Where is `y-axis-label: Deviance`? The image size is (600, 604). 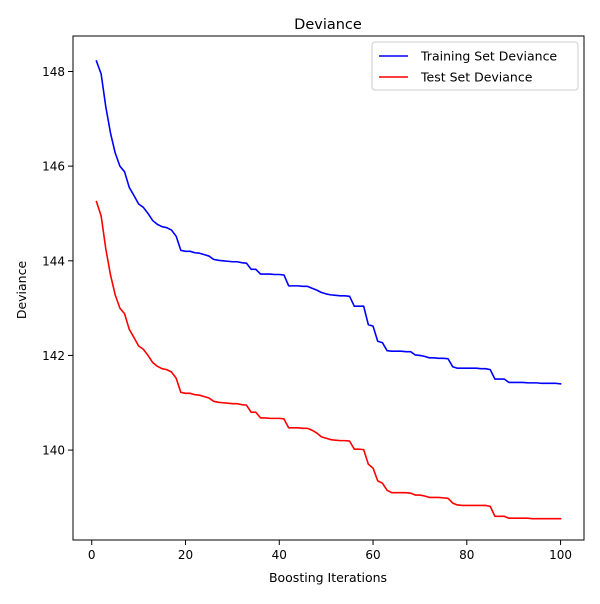
y-axis-label: Deviance is located at coordinates (21, 290).